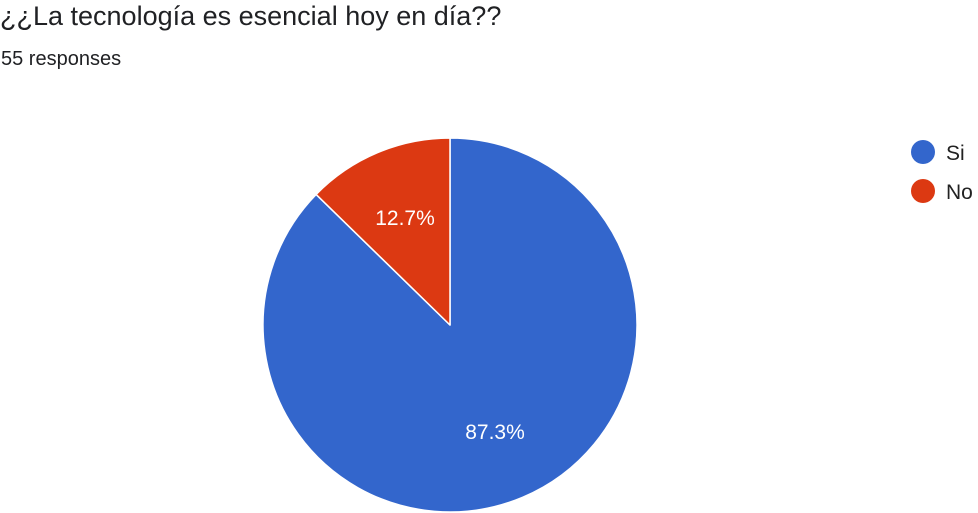  I want to click on legend: Si No, so click(942, 172).